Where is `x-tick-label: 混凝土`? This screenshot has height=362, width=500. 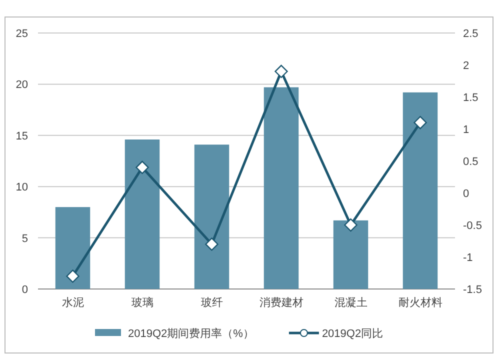
x-tick-label: 混凝土 is located at coordinates (351, 302).